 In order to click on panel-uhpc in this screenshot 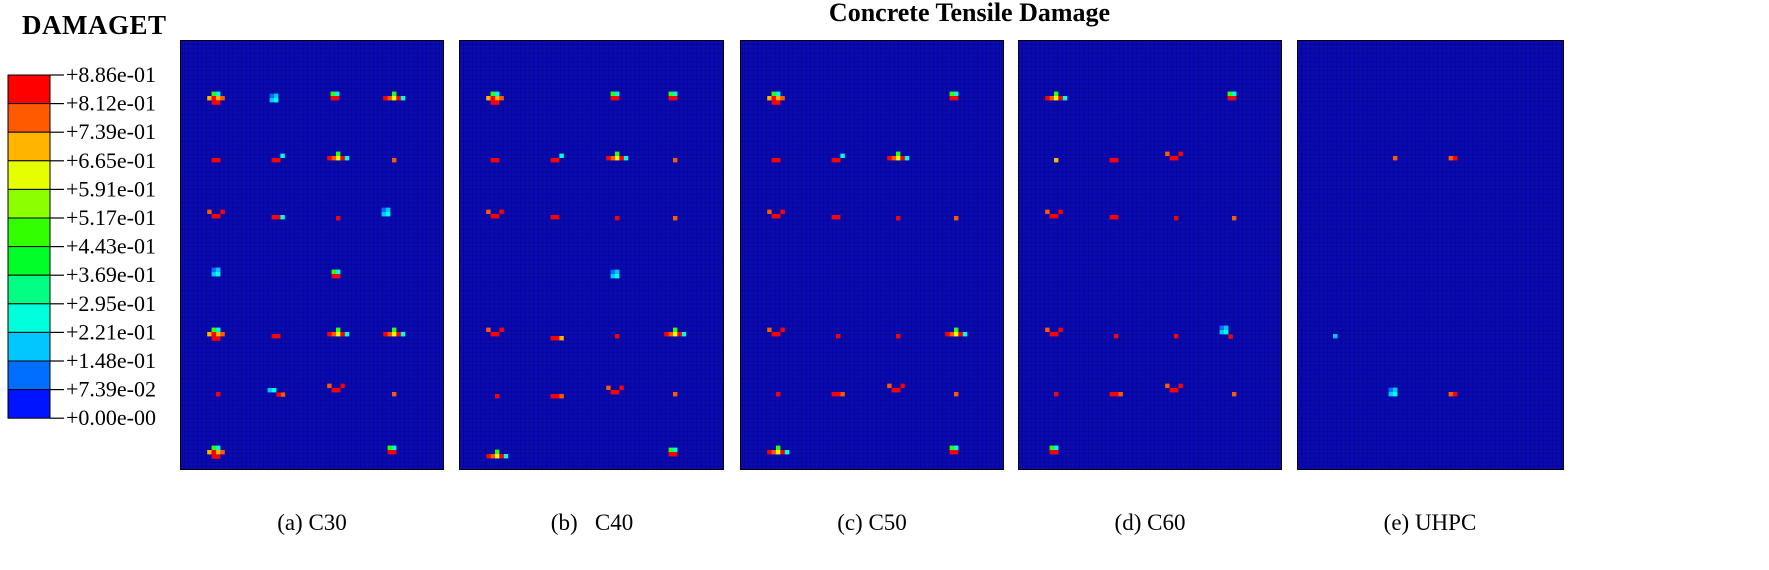, I will do `click(1430, 255)`.